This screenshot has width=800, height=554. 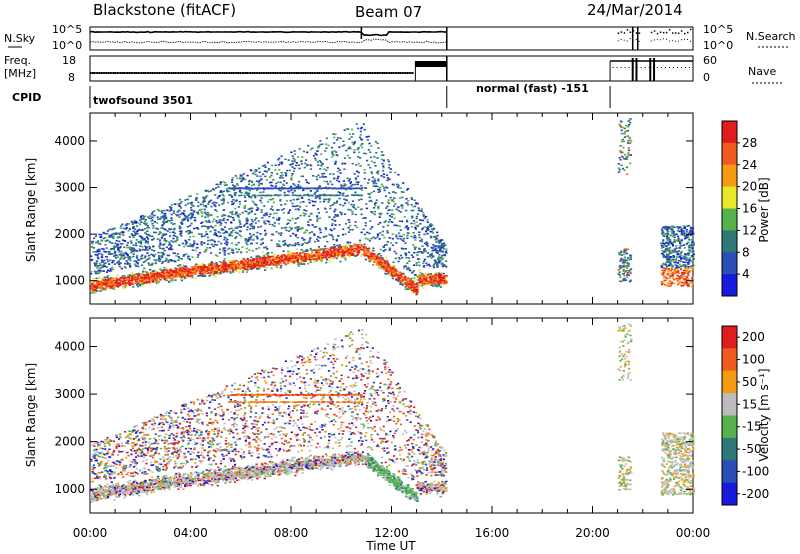 What do you see at coordinates (718, 29) in the screenshot?
I see `nsearch-tick-top: 10^5` at bounding box center [718, 29].